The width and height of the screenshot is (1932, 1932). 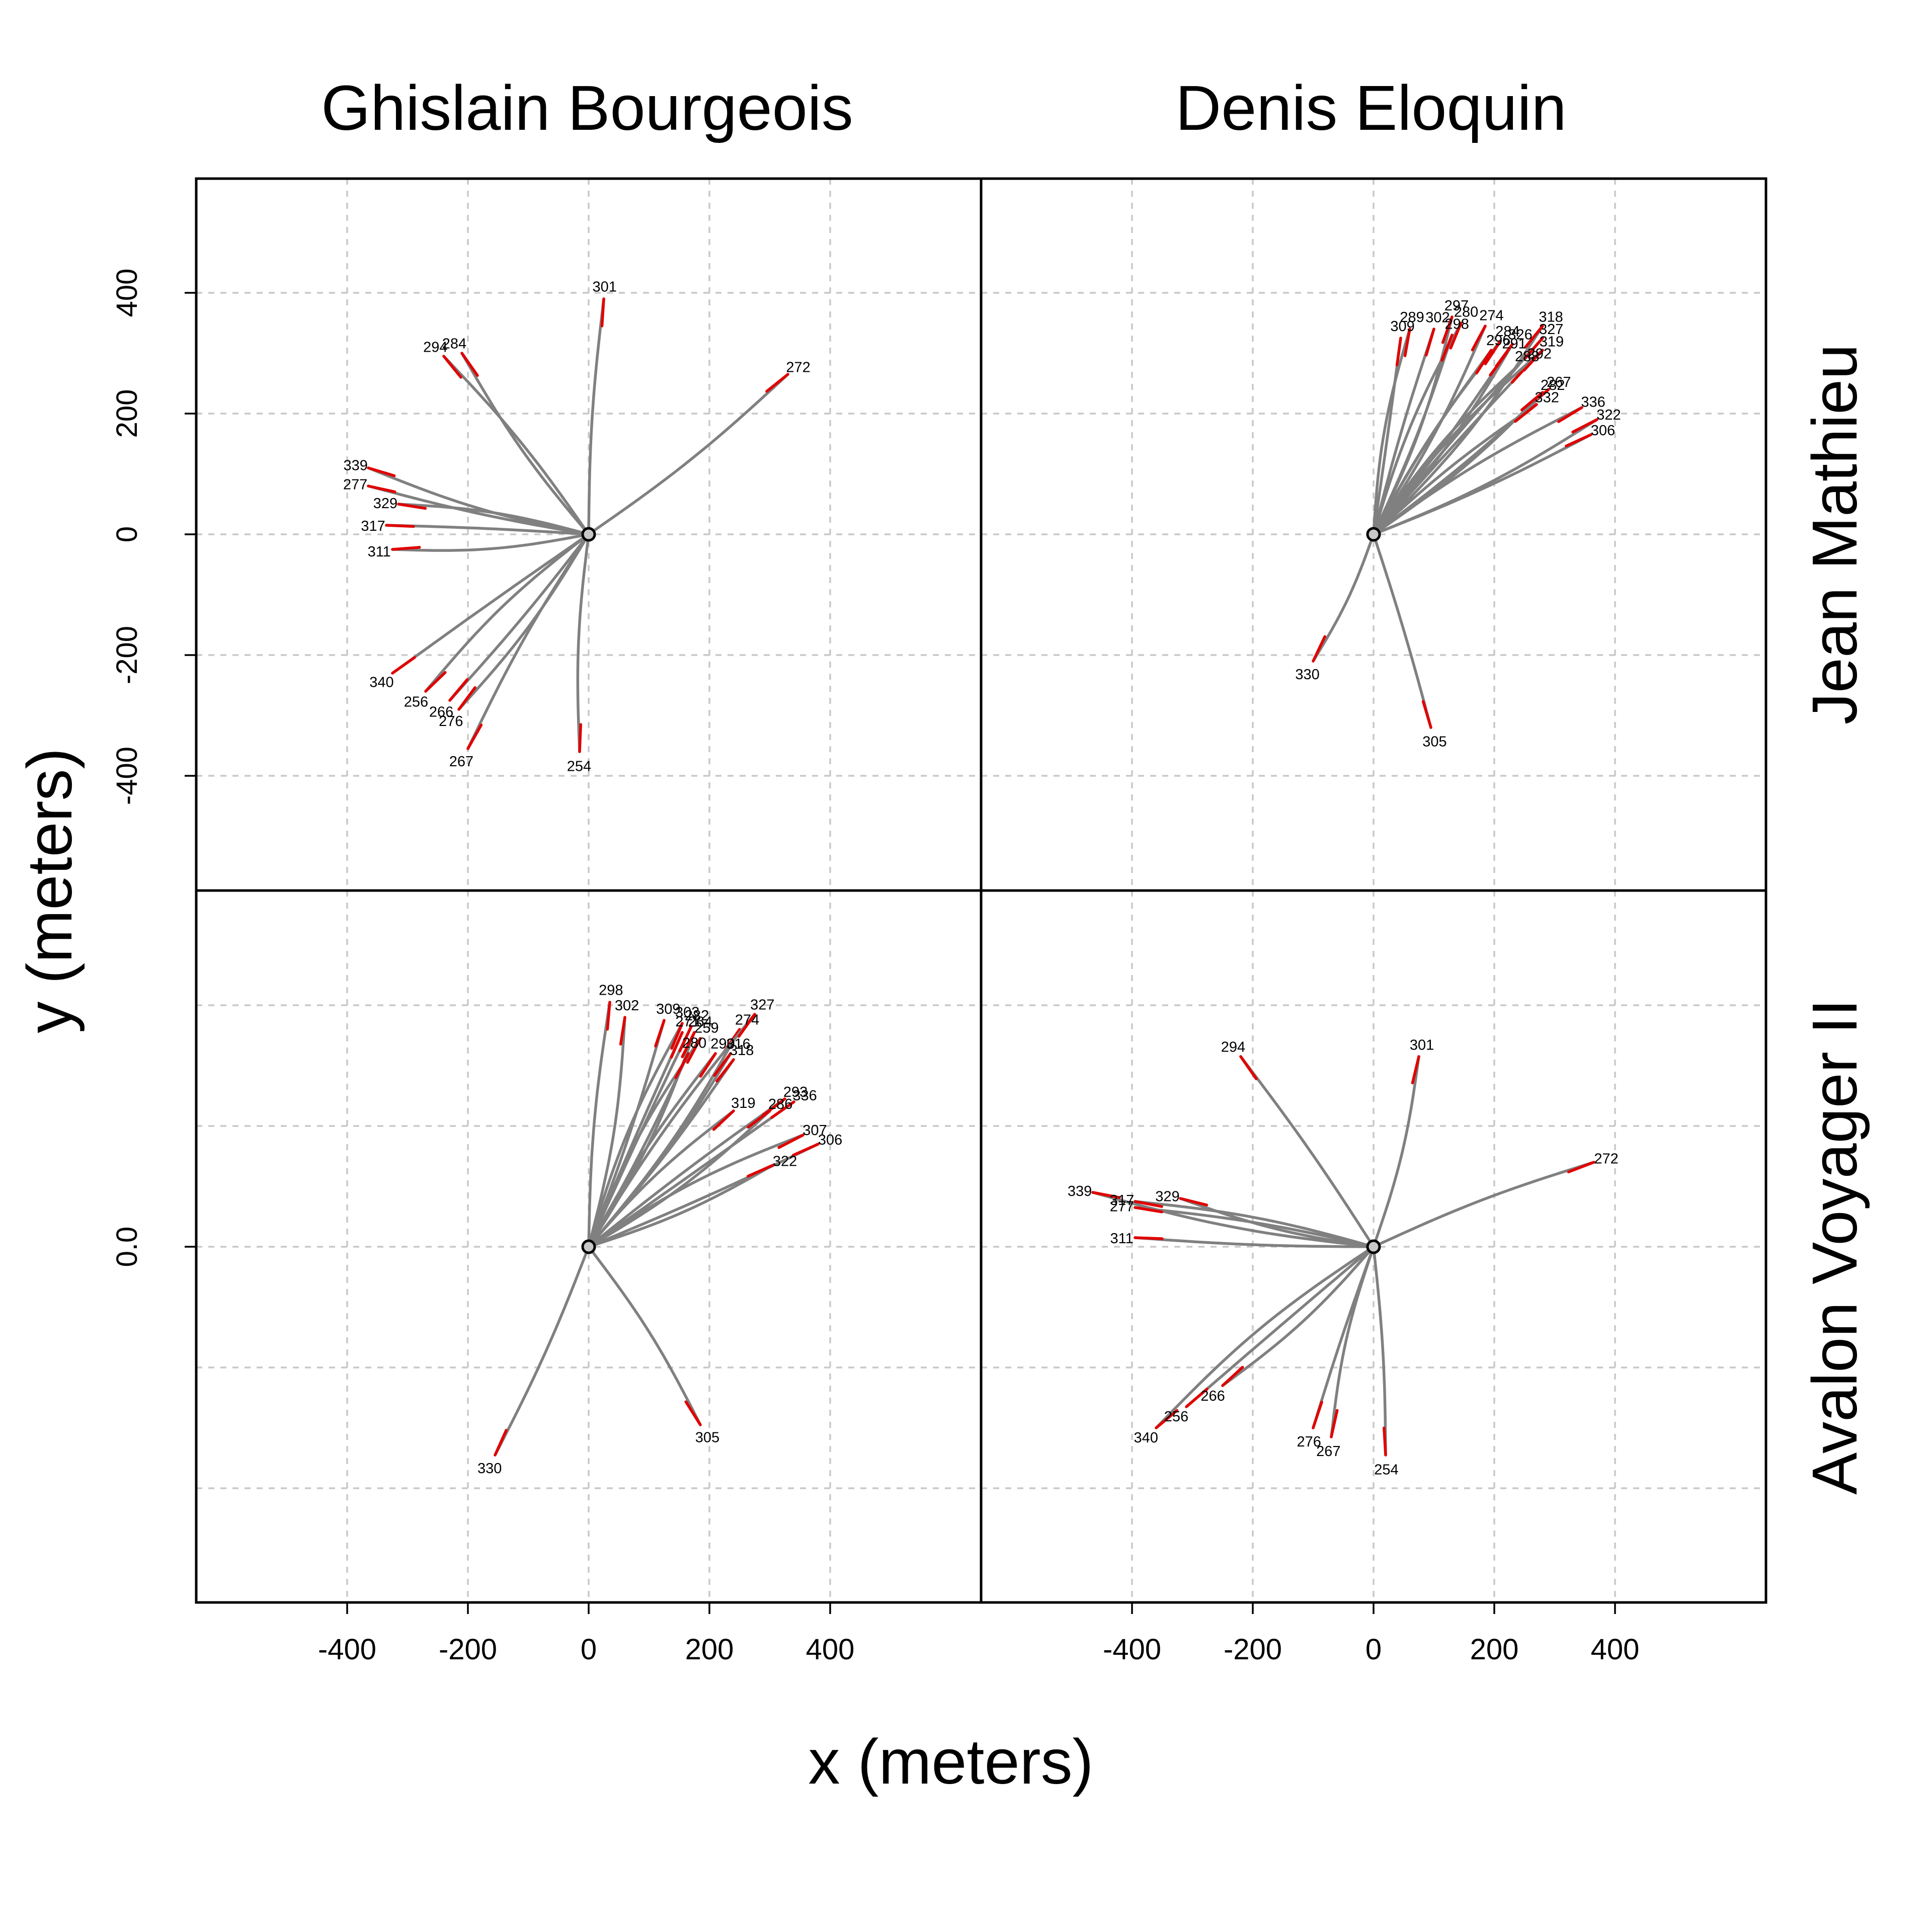 What do you see at coordinates (435, 348) in the screenshot?
I see `track-label-294: 294` at bounding box center [435, 348].